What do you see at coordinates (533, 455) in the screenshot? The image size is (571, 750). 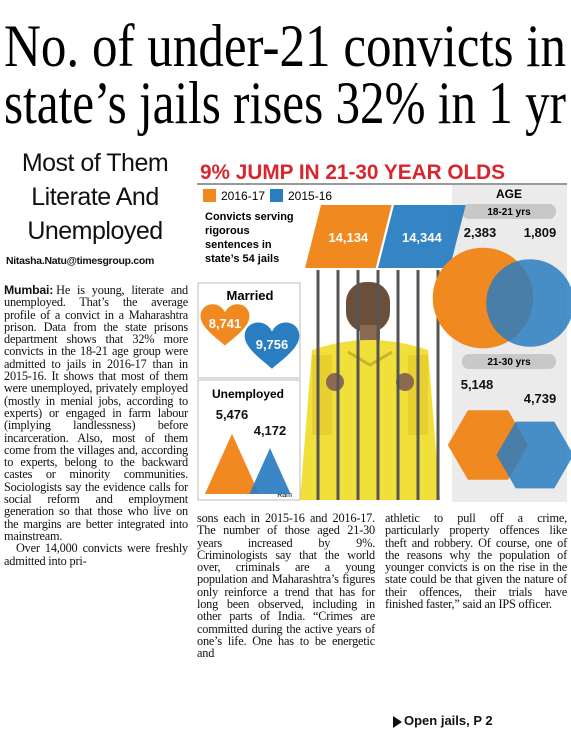 I see `hexagon` at bounding box center [533, 455].